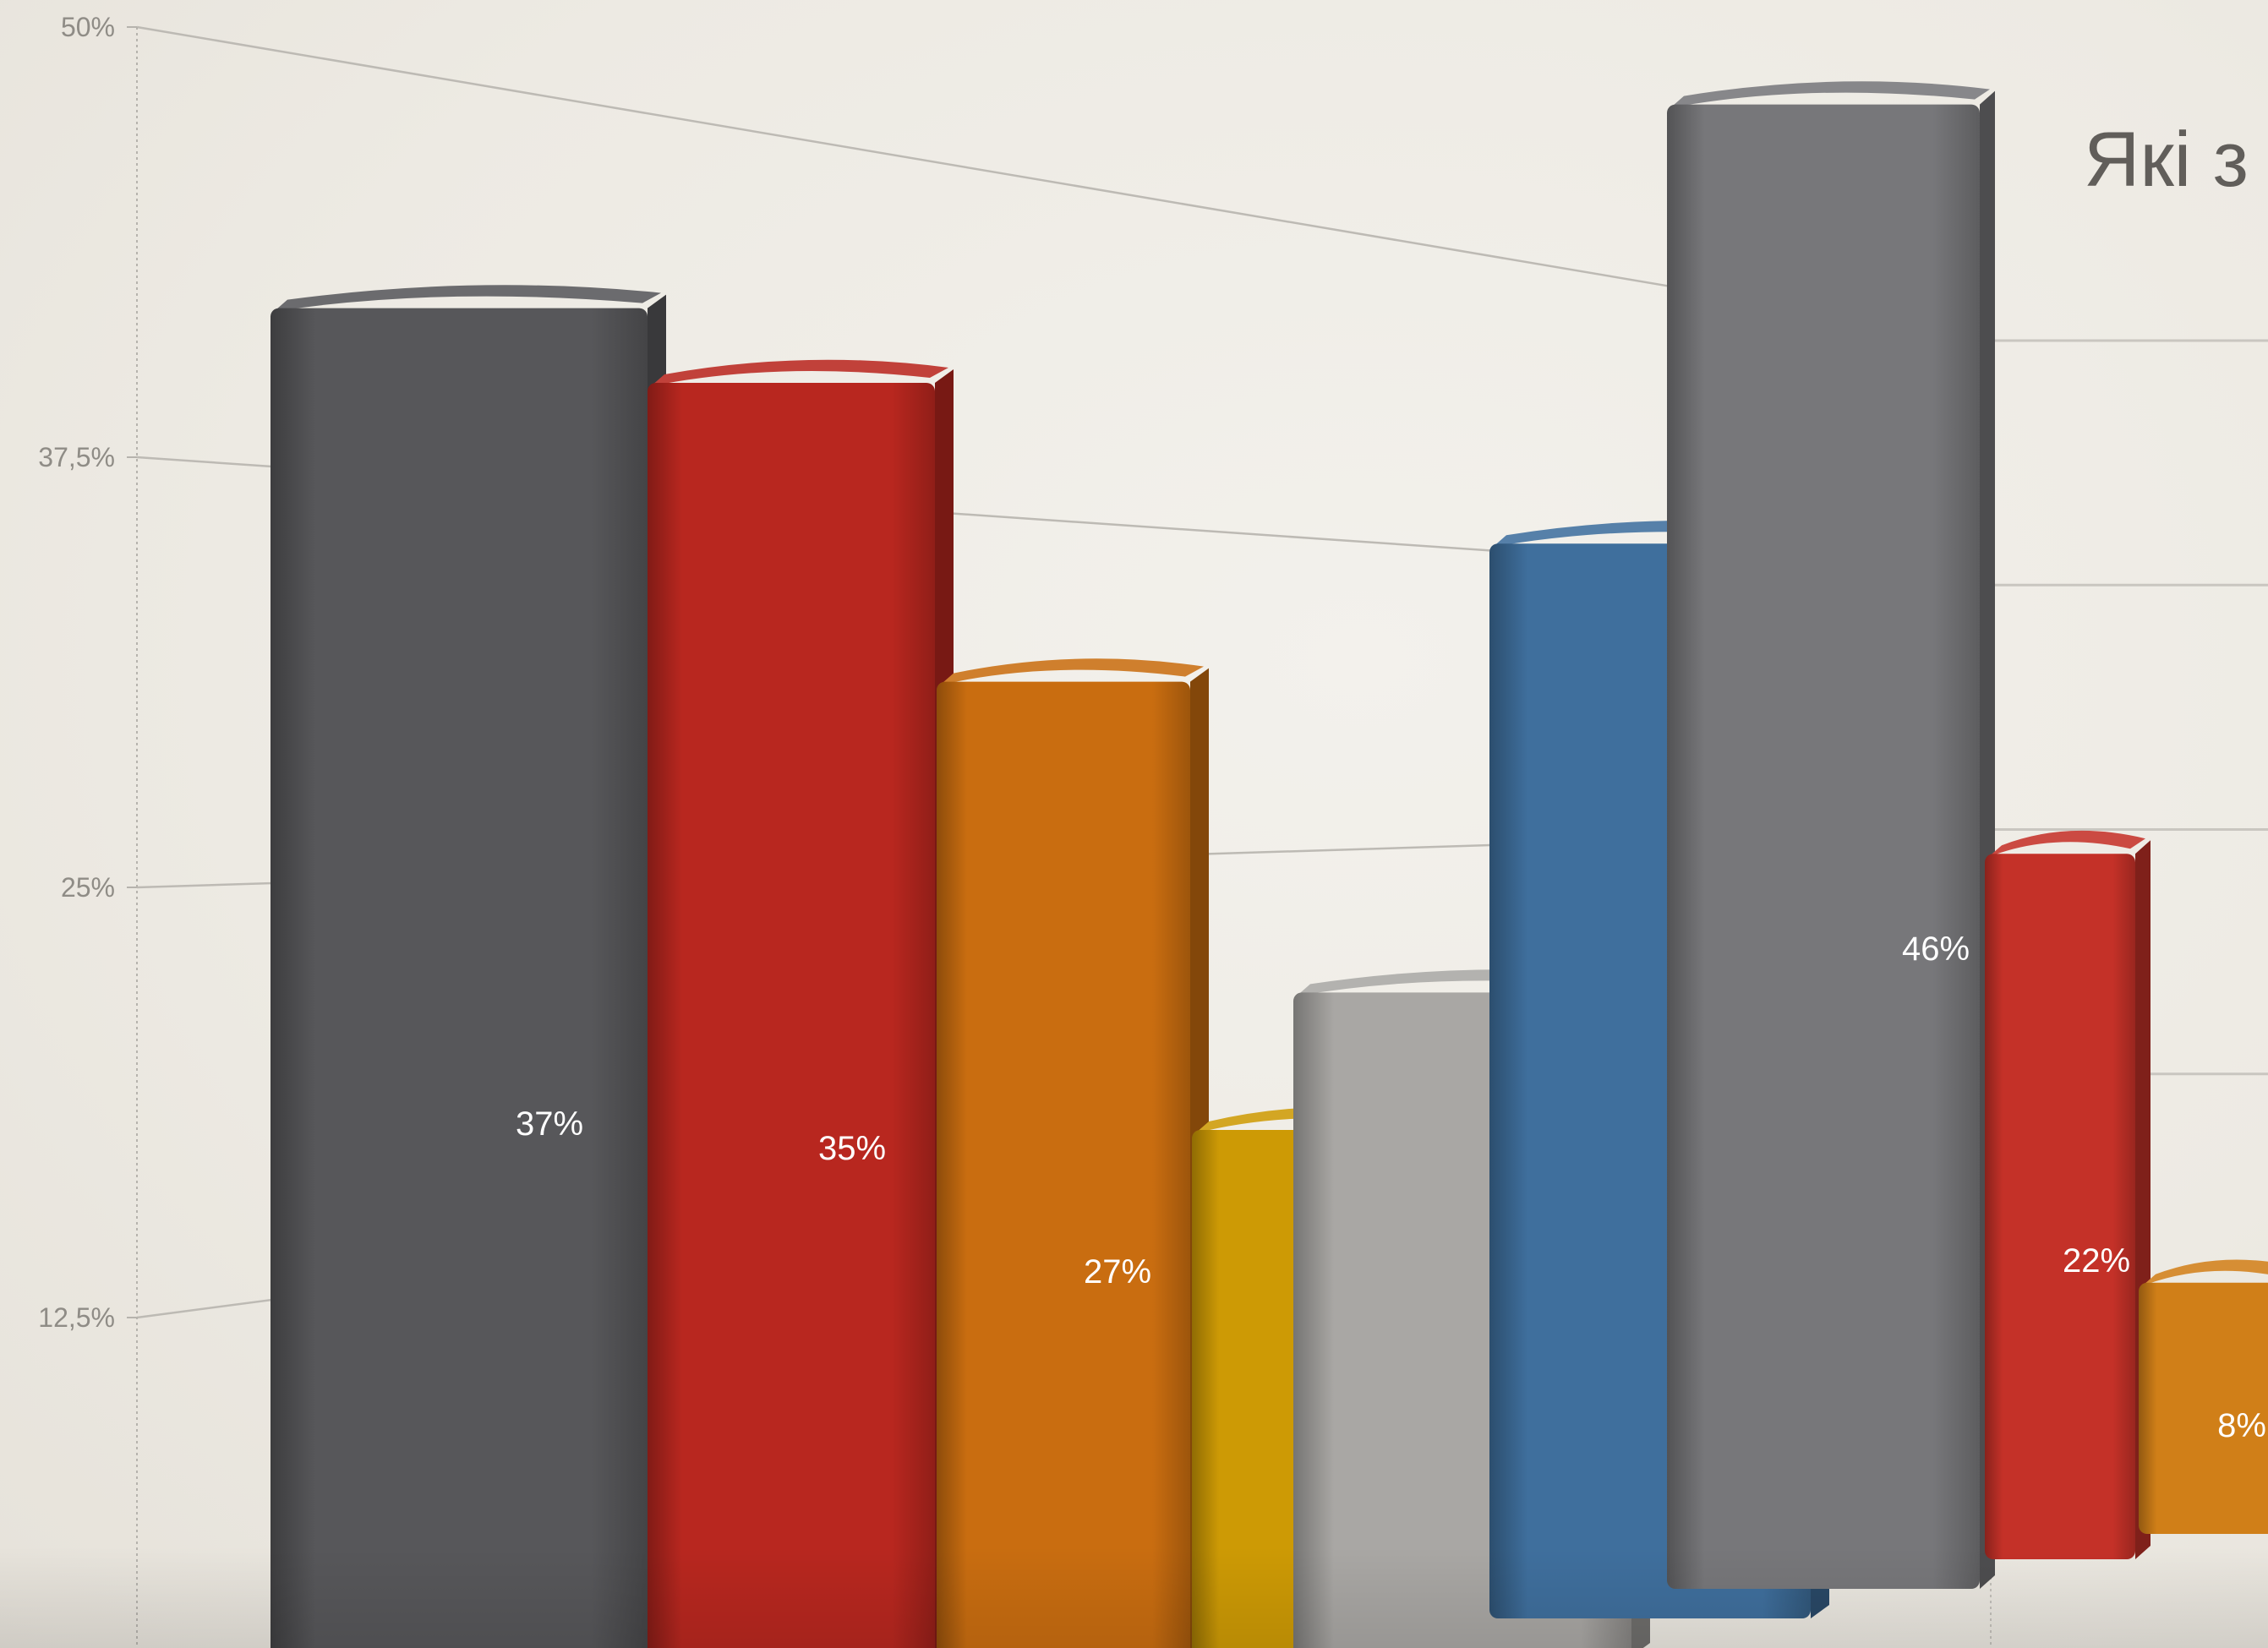  Describe the element at coordinates (852, 1148) in the screenshot. I see `data-label: 35%` at that location.